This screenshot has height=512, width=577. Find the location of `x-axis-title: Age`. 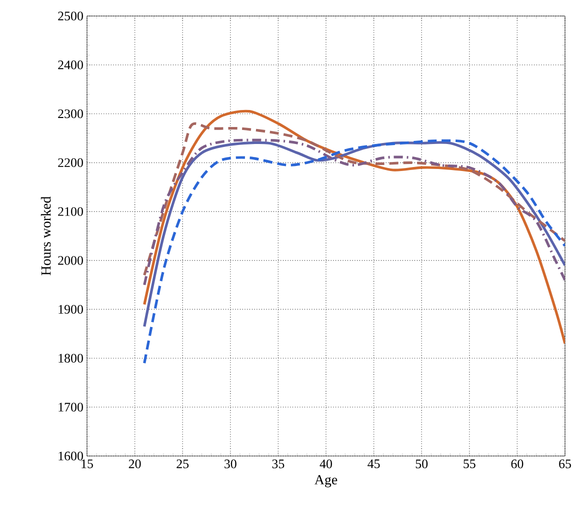

x-axis-title: Age is located at coordinates (326, 481).